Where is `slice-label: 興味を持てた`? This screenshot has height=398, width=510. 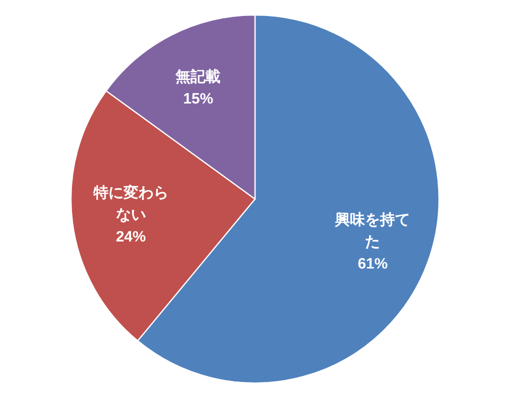 slice-label: 興味を持てた is located at coordinates (372, 230).